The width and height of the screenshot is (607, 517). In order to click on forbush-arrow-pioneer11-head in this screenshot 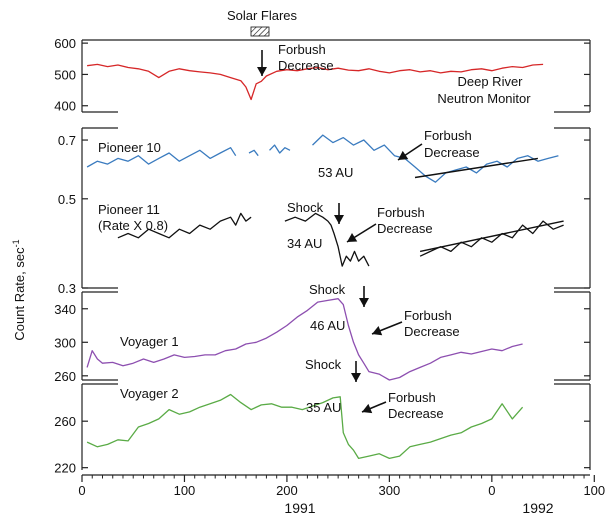, I will do `click(352, 237)`.